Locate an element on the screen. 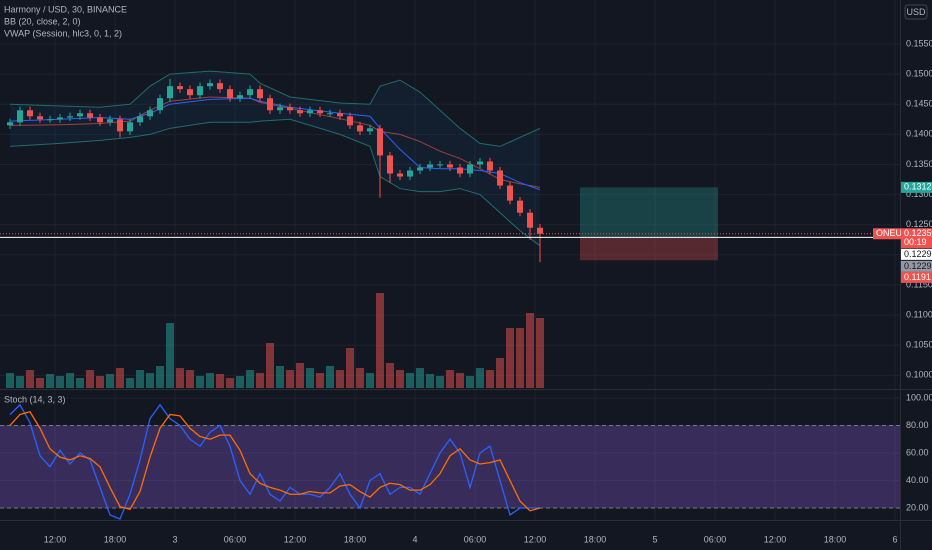 The width and height of the screenshot is (932, 550). y-tick-label: 0.1500 is located at coordinates (919, 73).